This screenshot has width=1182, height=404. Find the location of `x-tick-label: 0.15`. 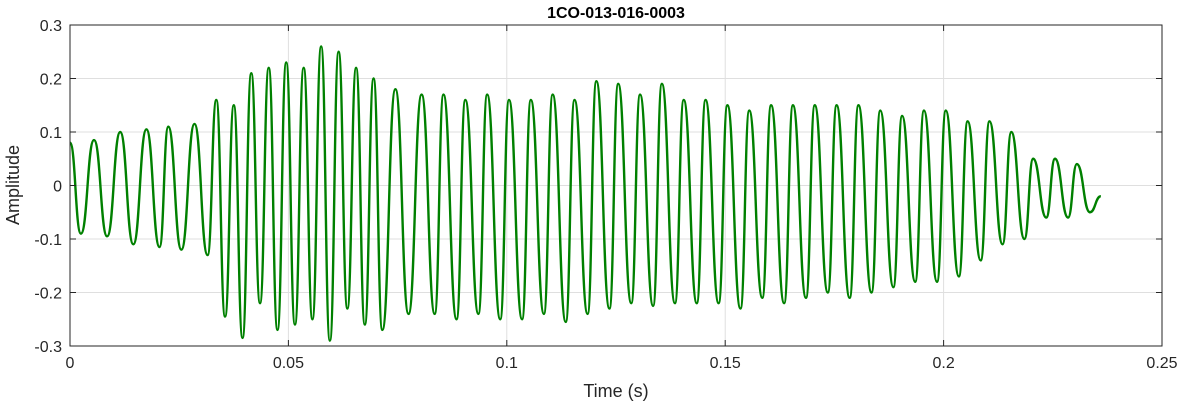

x-tick-label: 0.15 is located at coordinates (725, 363).